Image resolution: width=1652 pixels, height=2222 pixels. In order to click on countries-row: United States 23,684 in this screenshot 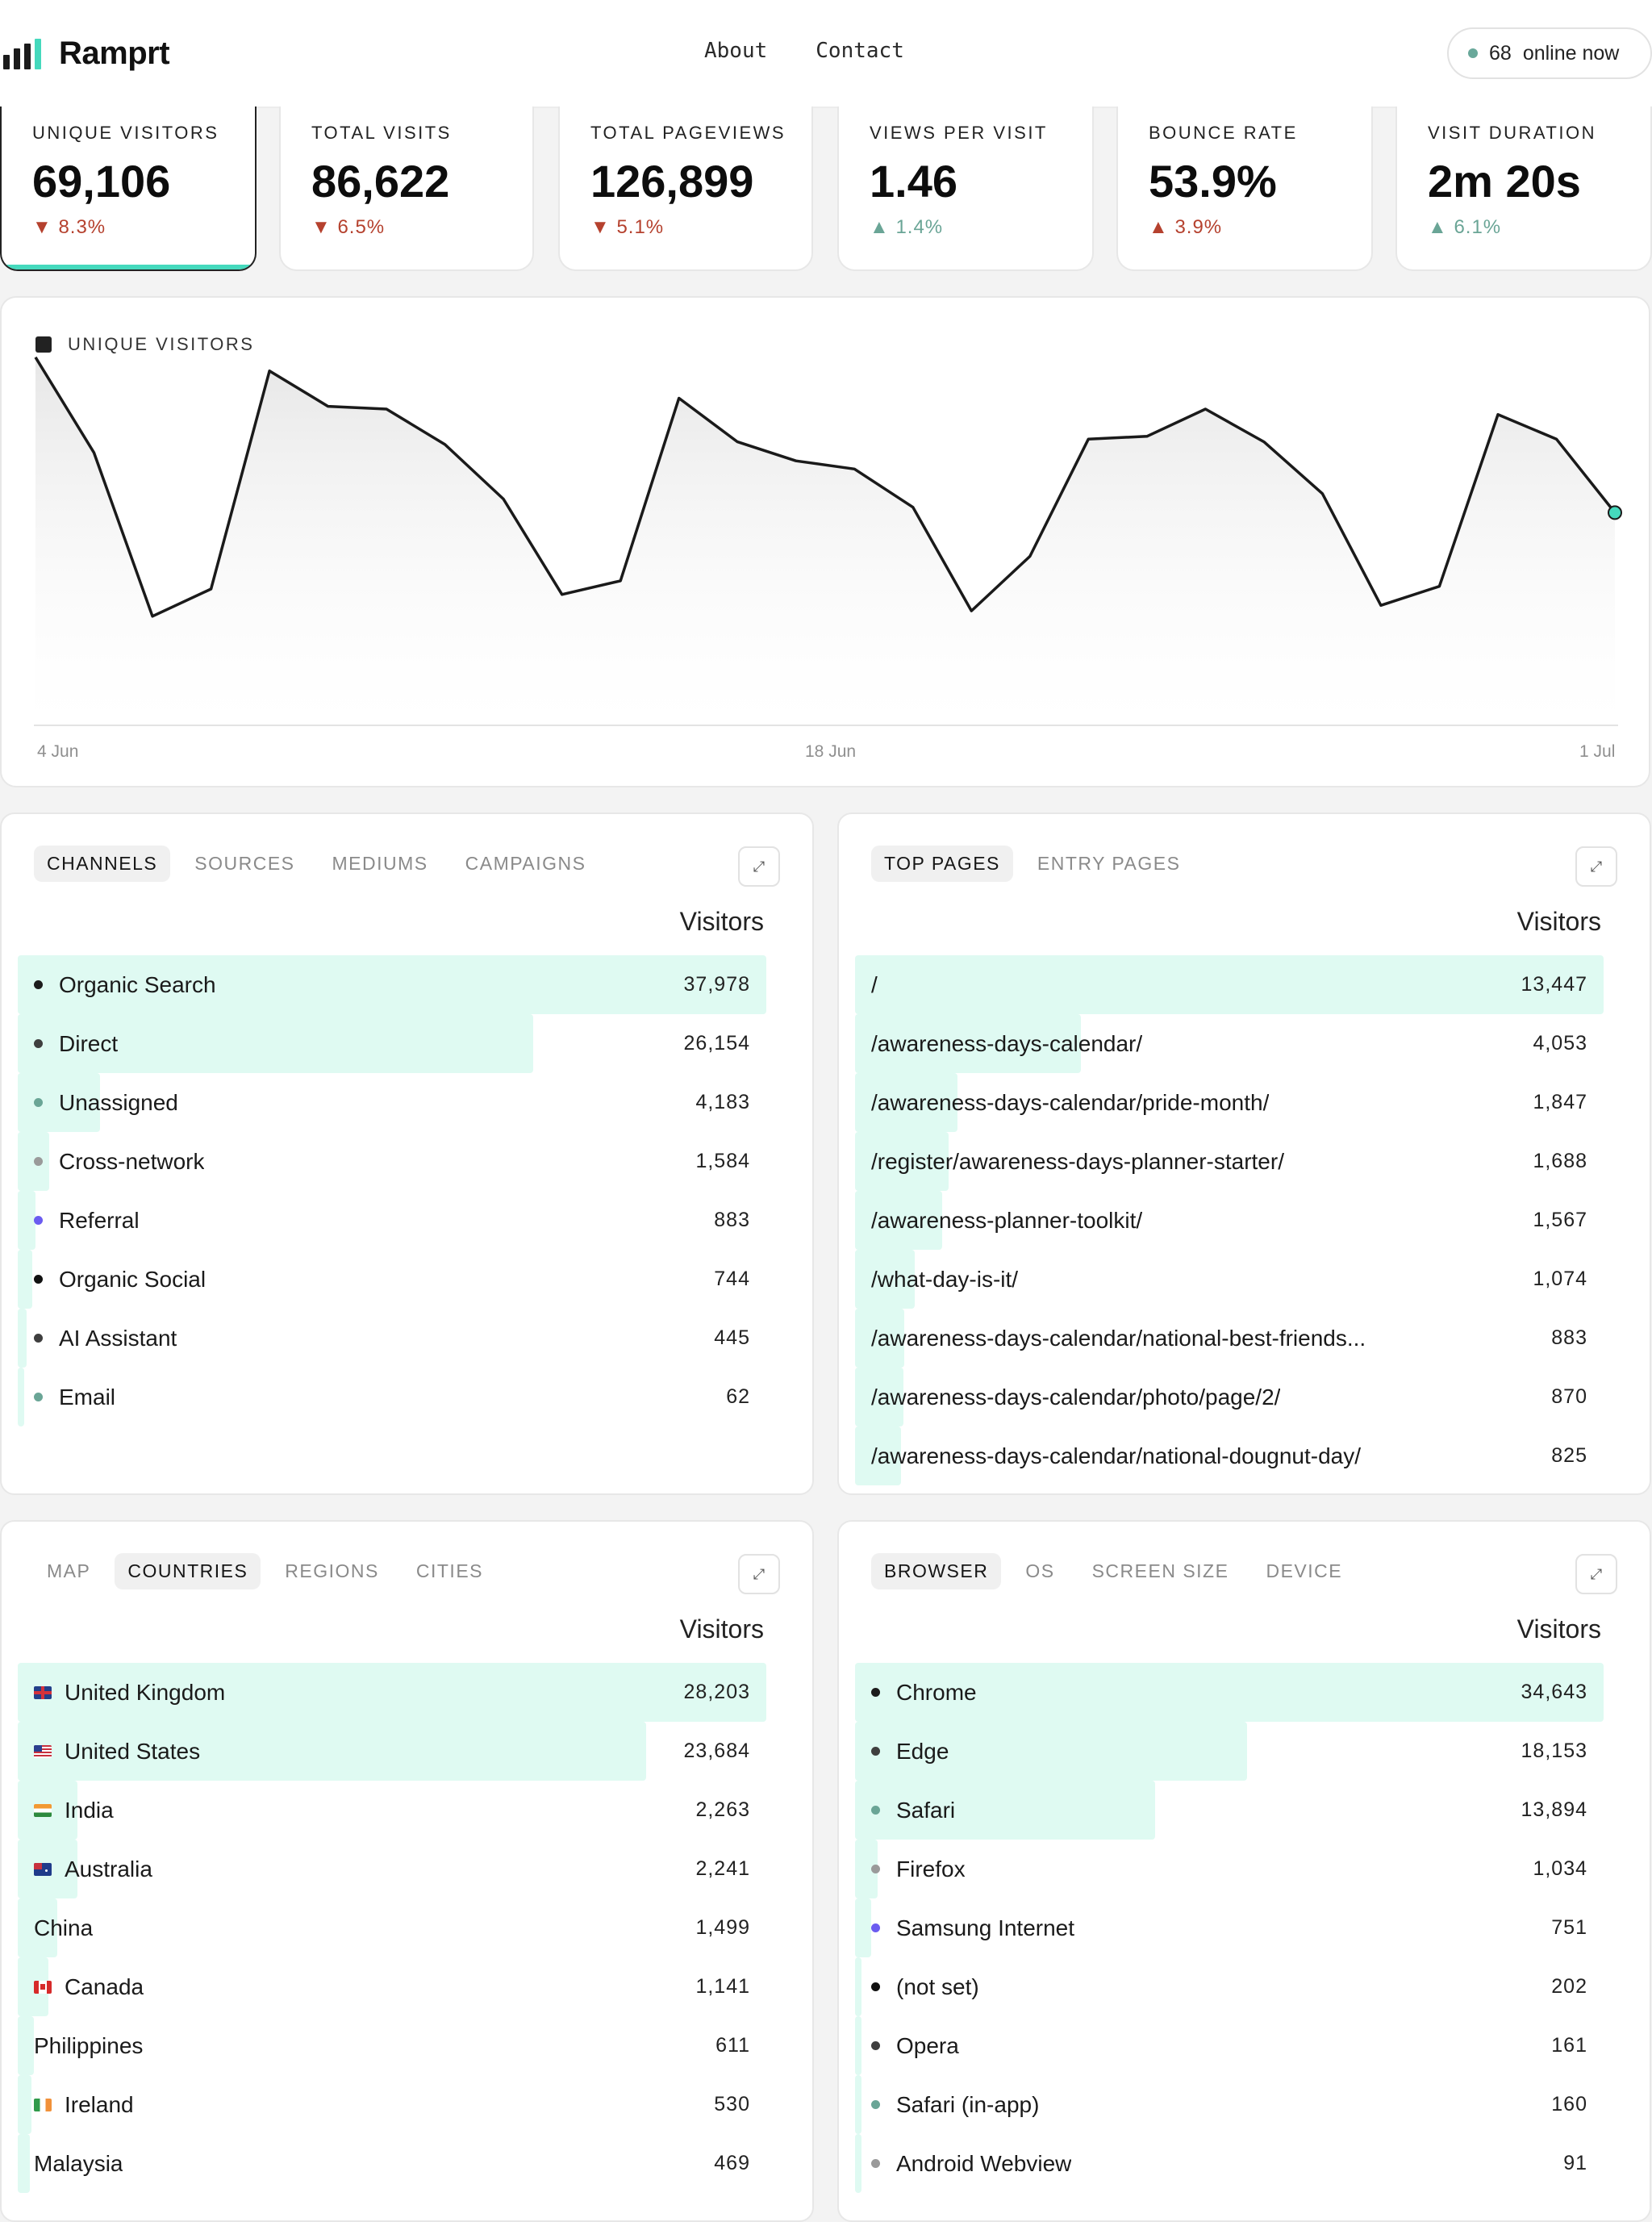, I will do `click(392, 1752)`.